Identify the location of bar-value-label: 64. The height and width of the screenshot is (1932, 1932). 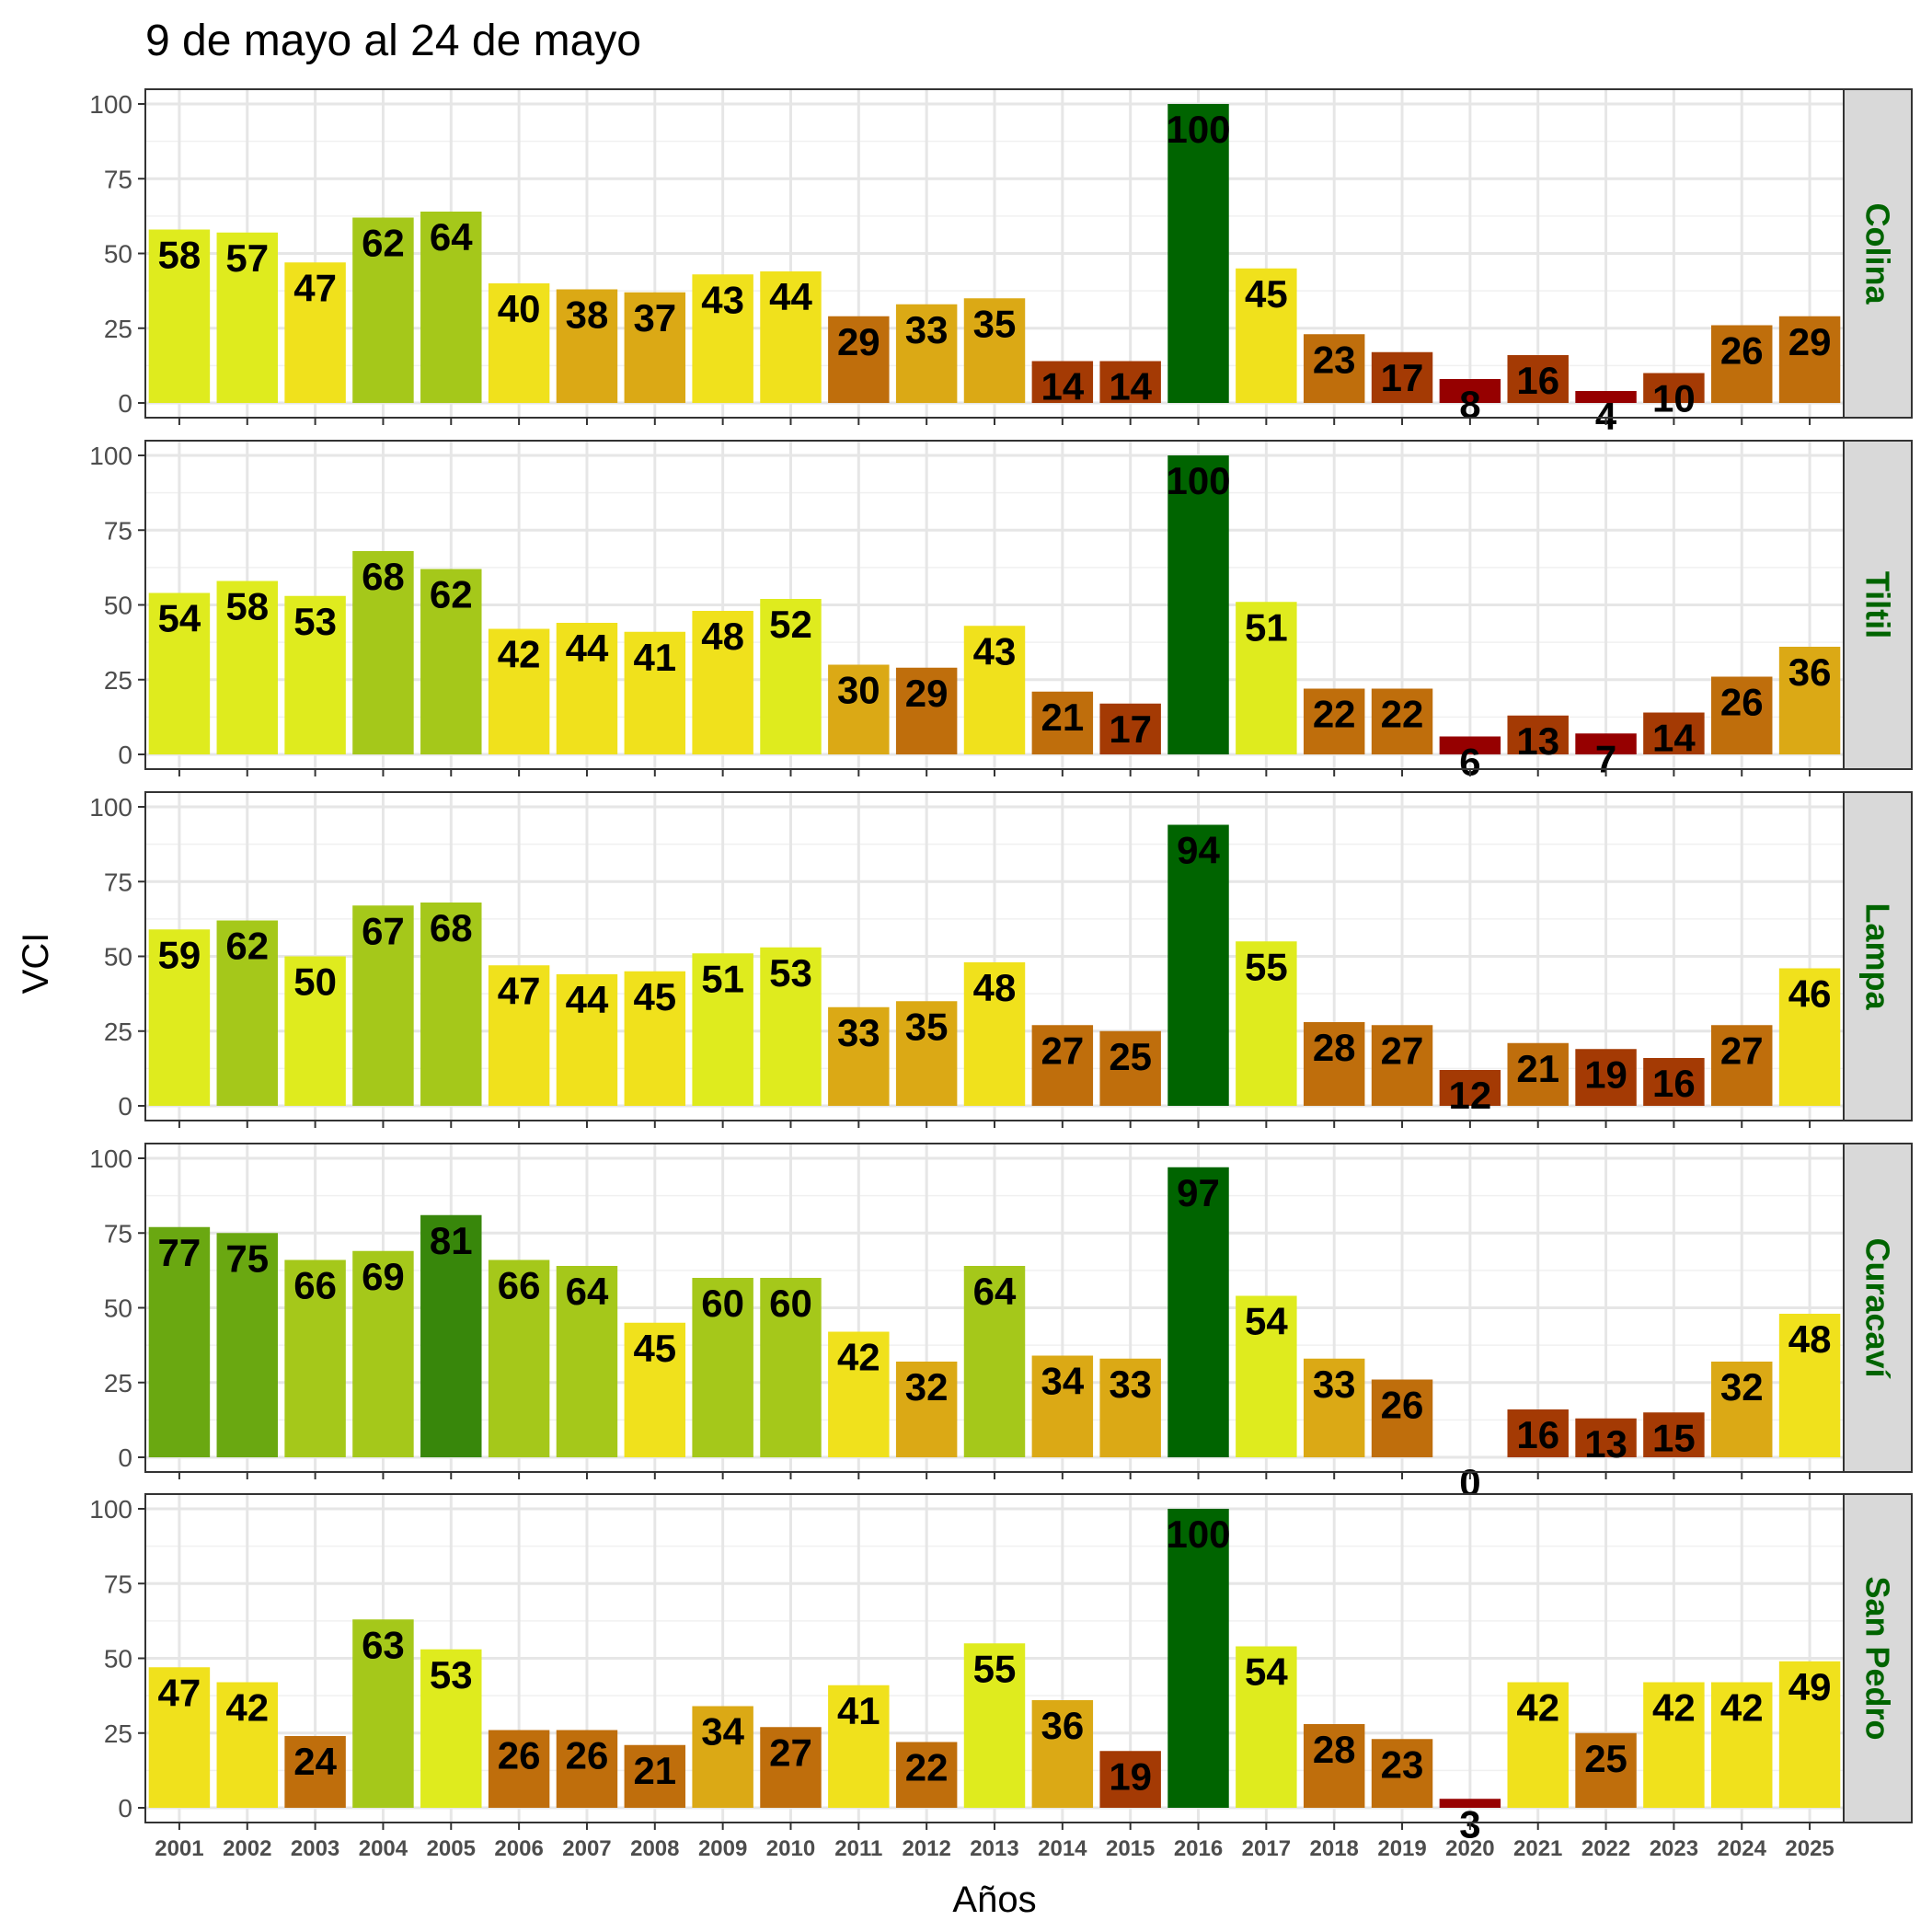
(451, 237).